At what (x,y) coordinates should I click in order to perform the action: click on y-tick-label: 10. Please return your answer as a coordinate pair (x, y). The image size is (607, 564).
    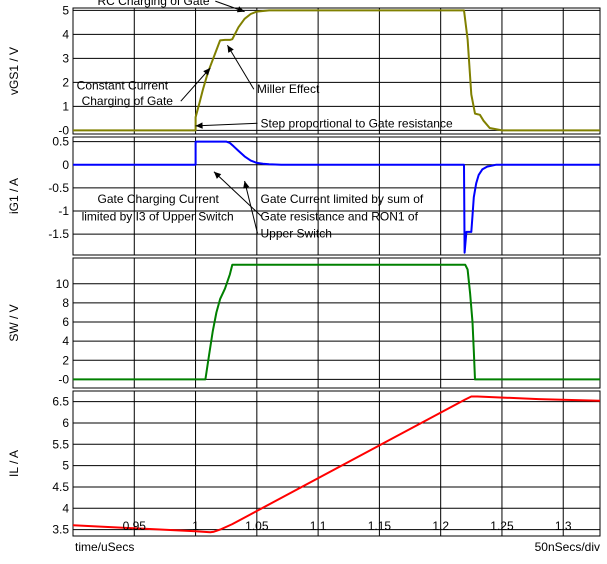
    Looking at the image, I should click on (63, 284).